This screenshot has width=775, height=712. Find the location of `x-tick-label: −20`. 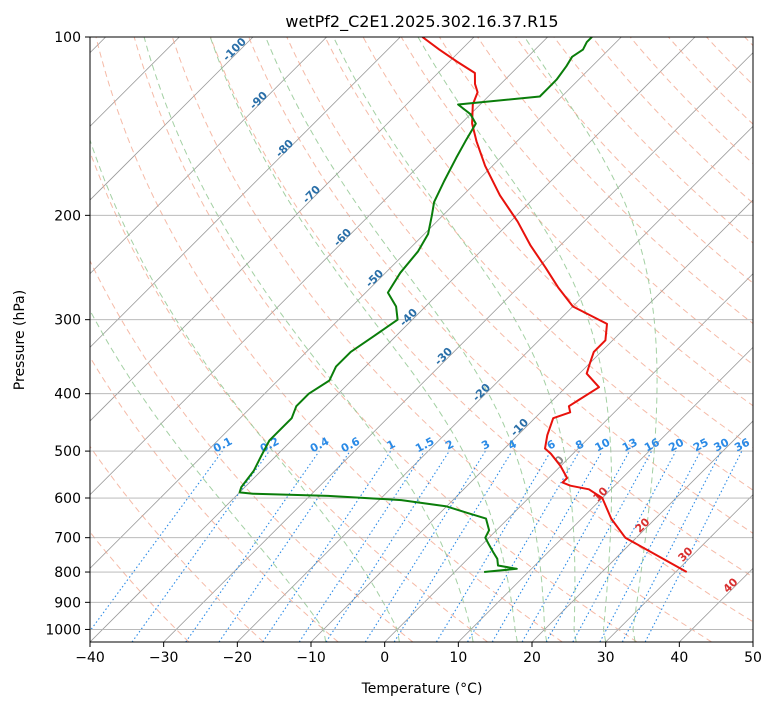

x-tick-label: −20 is located at coordinates (238, 658).